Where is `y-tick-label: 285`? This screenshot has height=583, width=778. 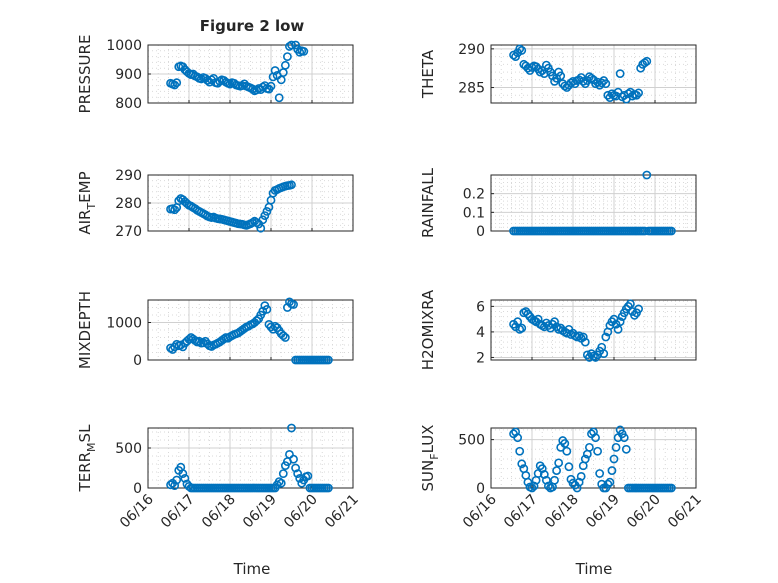 y-tick-label: 285 is located at coordinates (471, 89).